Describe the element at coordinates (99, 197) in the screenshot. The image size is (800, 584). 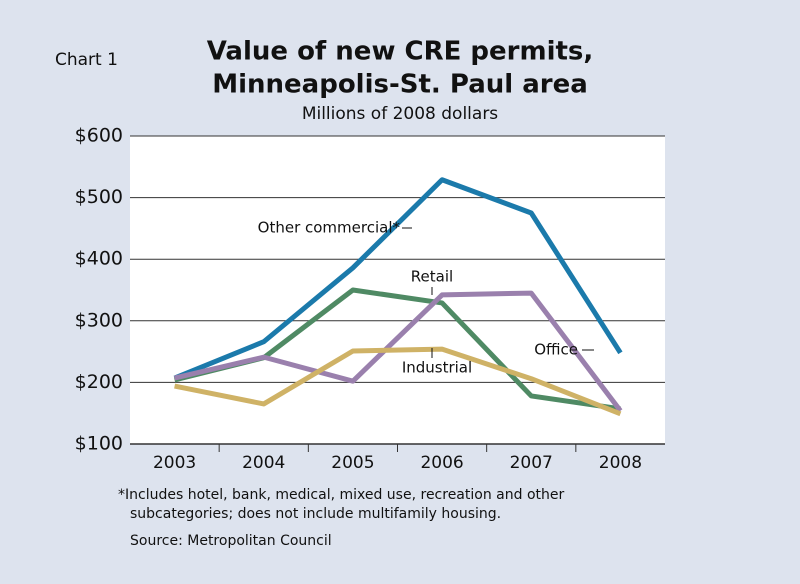
I see `y-tick-label: $500` at that location.